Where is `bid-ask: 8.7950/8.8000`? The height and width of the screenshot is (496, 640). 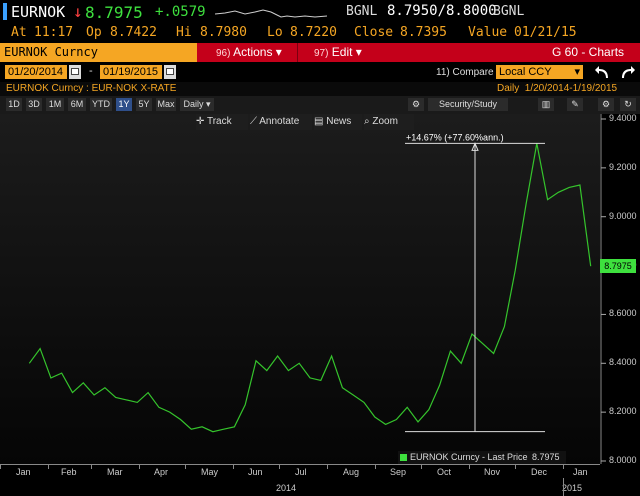
bid-ask: 8.7950/8.8000 is located at coordinates (442, 11).